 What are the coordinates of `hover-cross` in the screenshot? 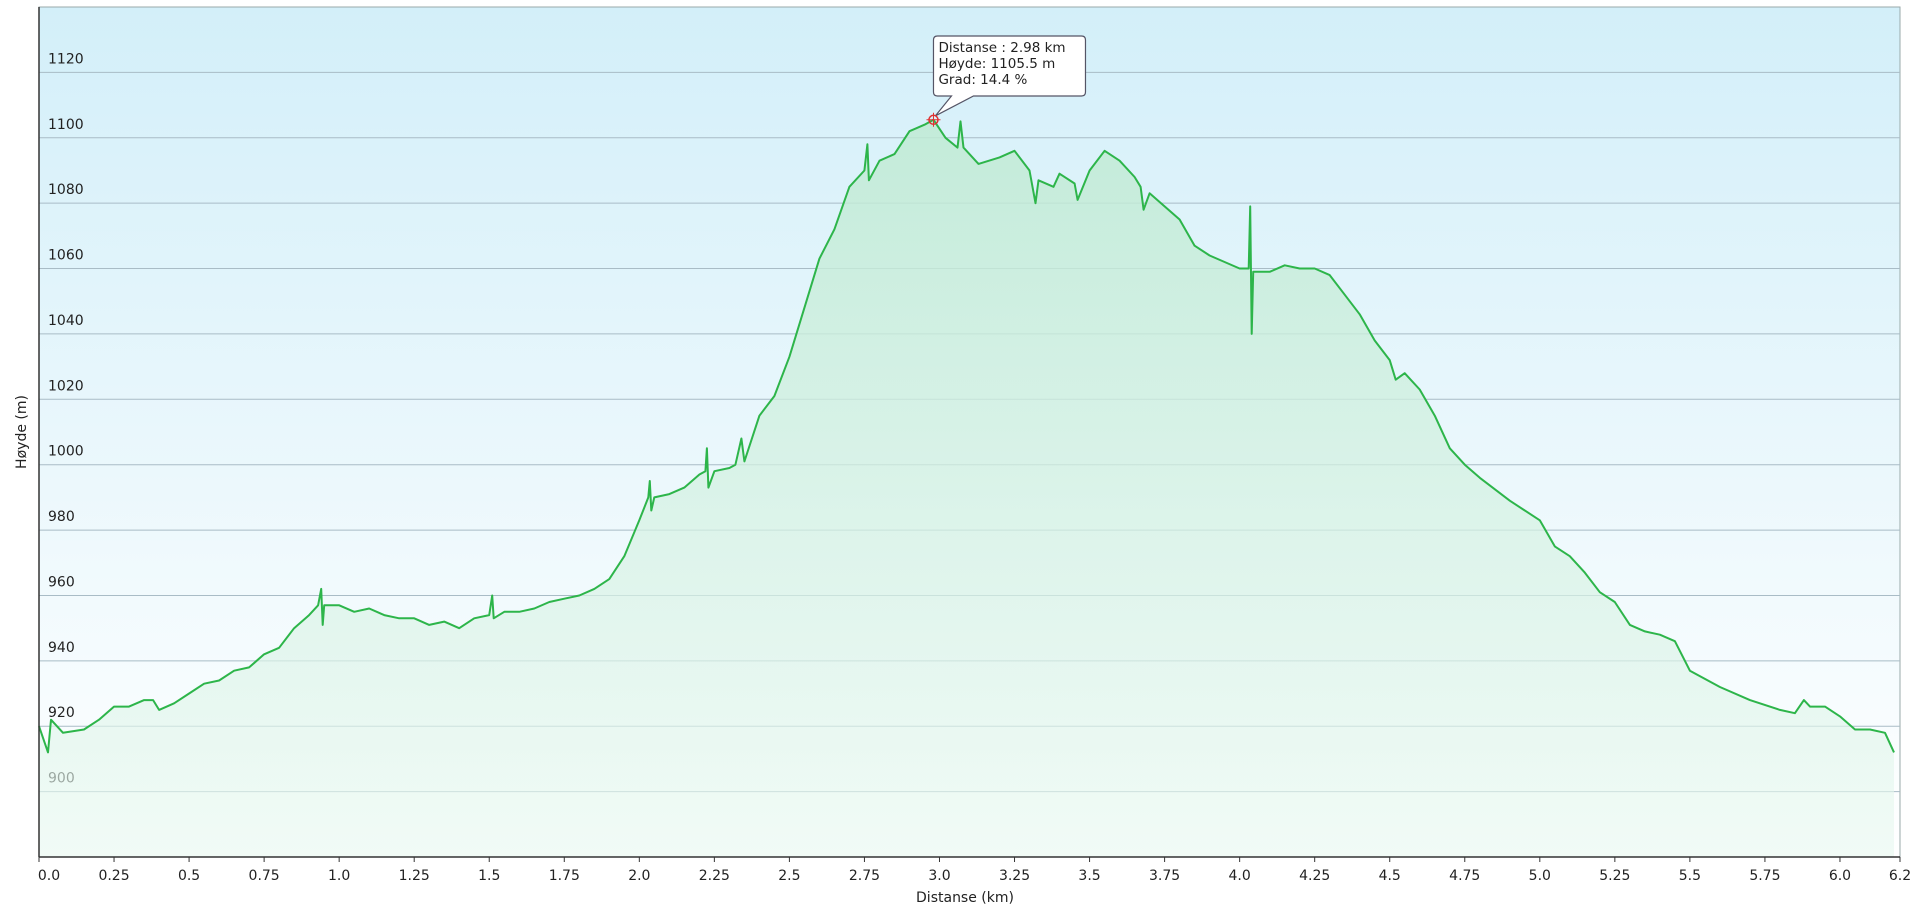 It's located at (933, 119).